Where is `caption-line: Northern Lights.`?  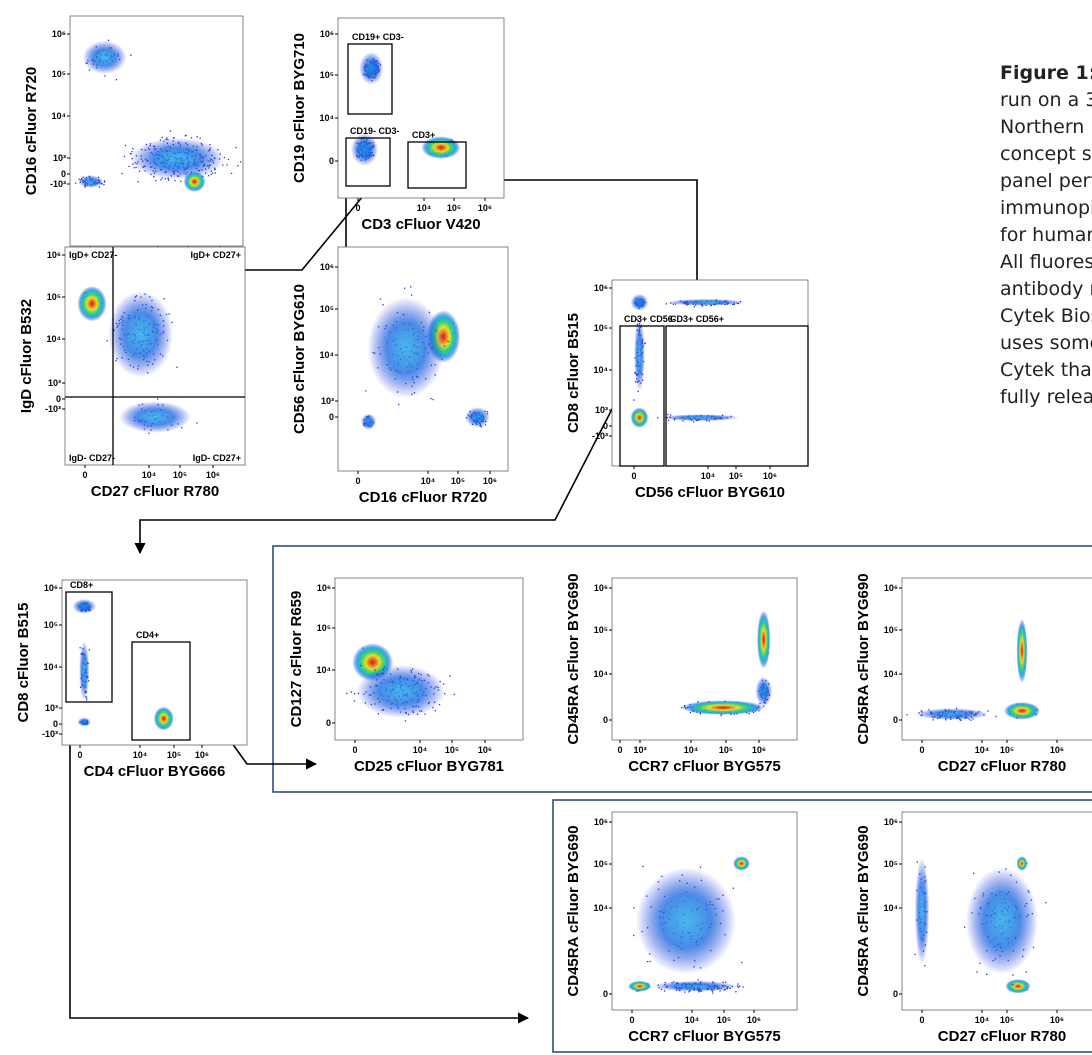
caption-line: Northern Lights. is located at coordinates (1046, 127).